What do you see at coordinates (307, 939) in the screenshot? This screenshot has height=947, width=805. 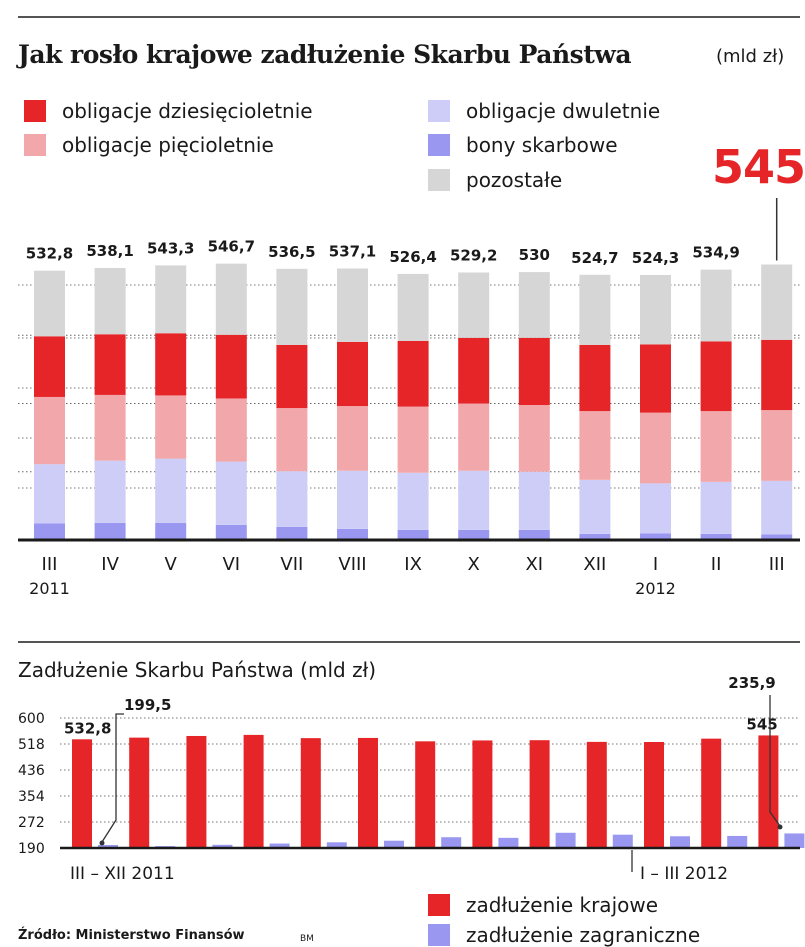 I see `credit-note: BM` at bounding box center [307, 939].